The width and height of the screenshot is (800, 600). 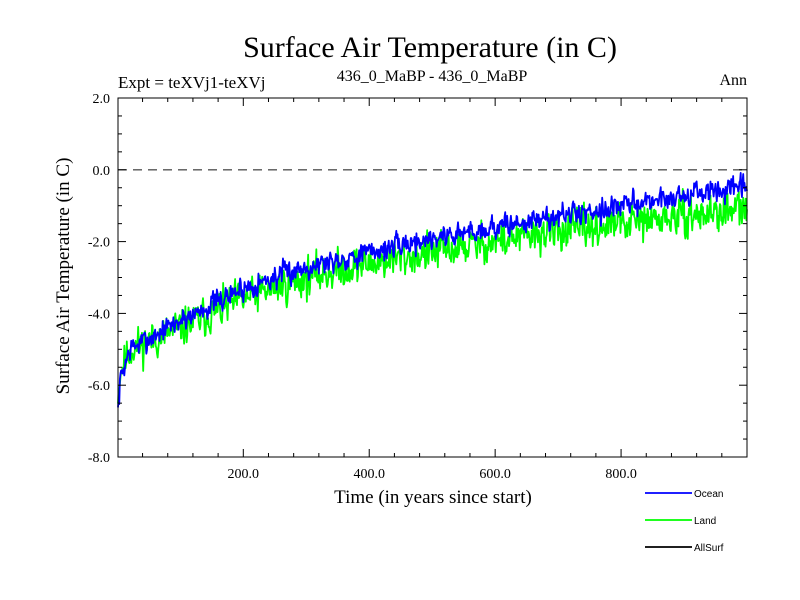 I want to click on chart-title: Surface Air Temperature (in C), so click(x=430, y=47).